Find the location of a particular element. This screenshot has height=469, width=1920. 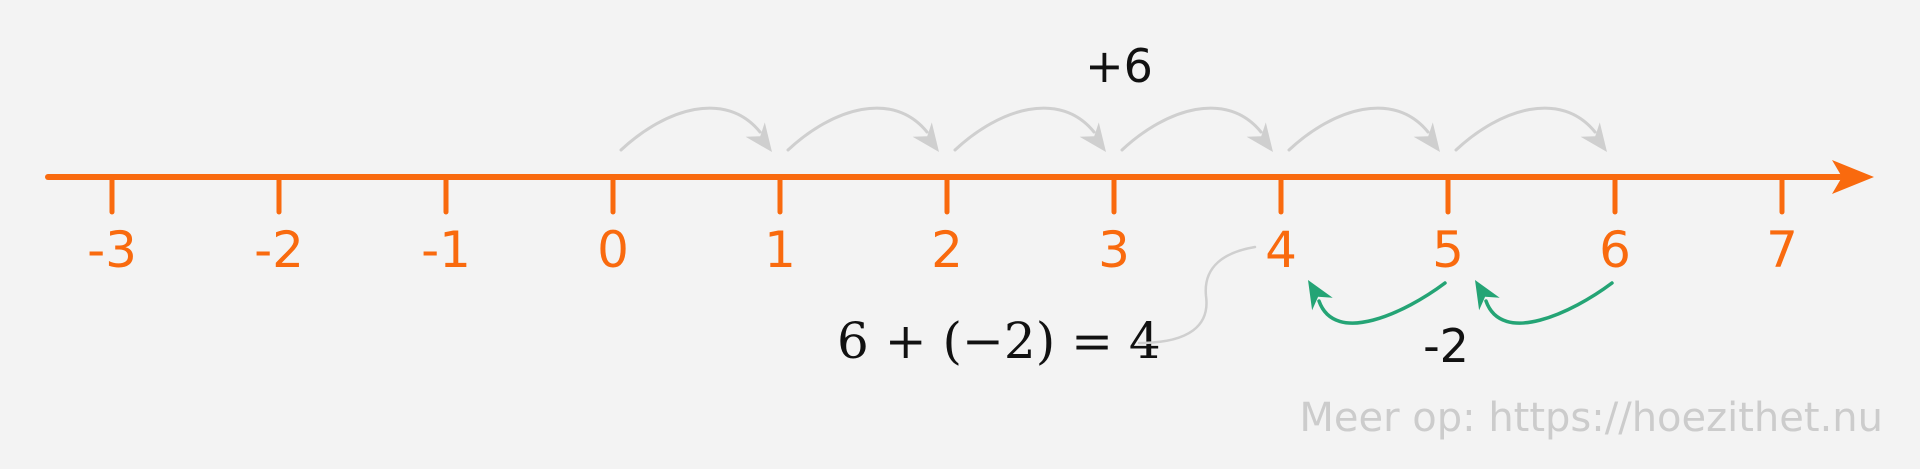

axis-arrowhead-icon is located at coordinates (1853, 177).